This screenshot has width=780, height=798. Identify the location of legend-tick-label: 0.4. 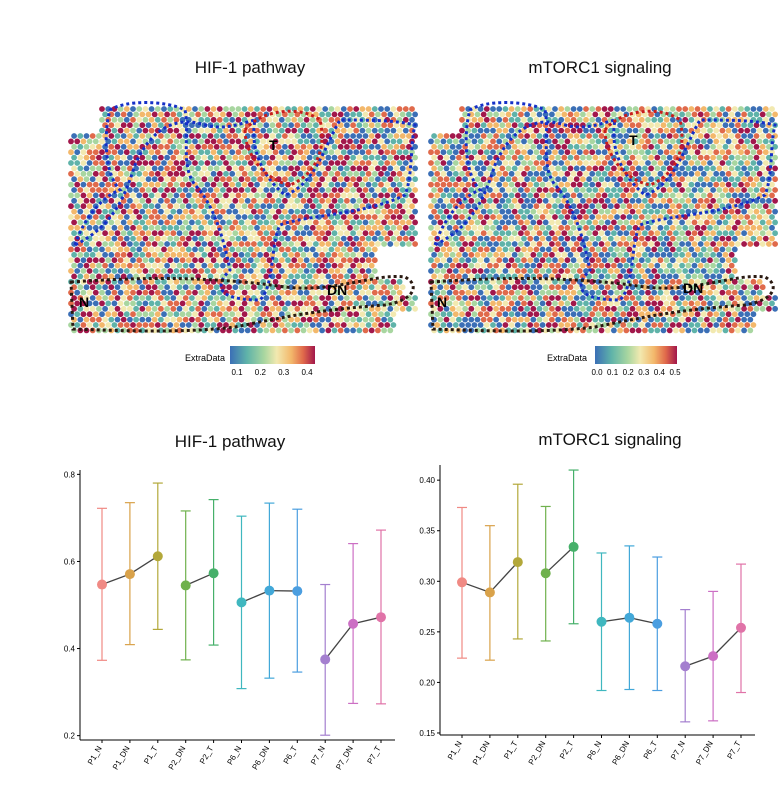
(660, 372).